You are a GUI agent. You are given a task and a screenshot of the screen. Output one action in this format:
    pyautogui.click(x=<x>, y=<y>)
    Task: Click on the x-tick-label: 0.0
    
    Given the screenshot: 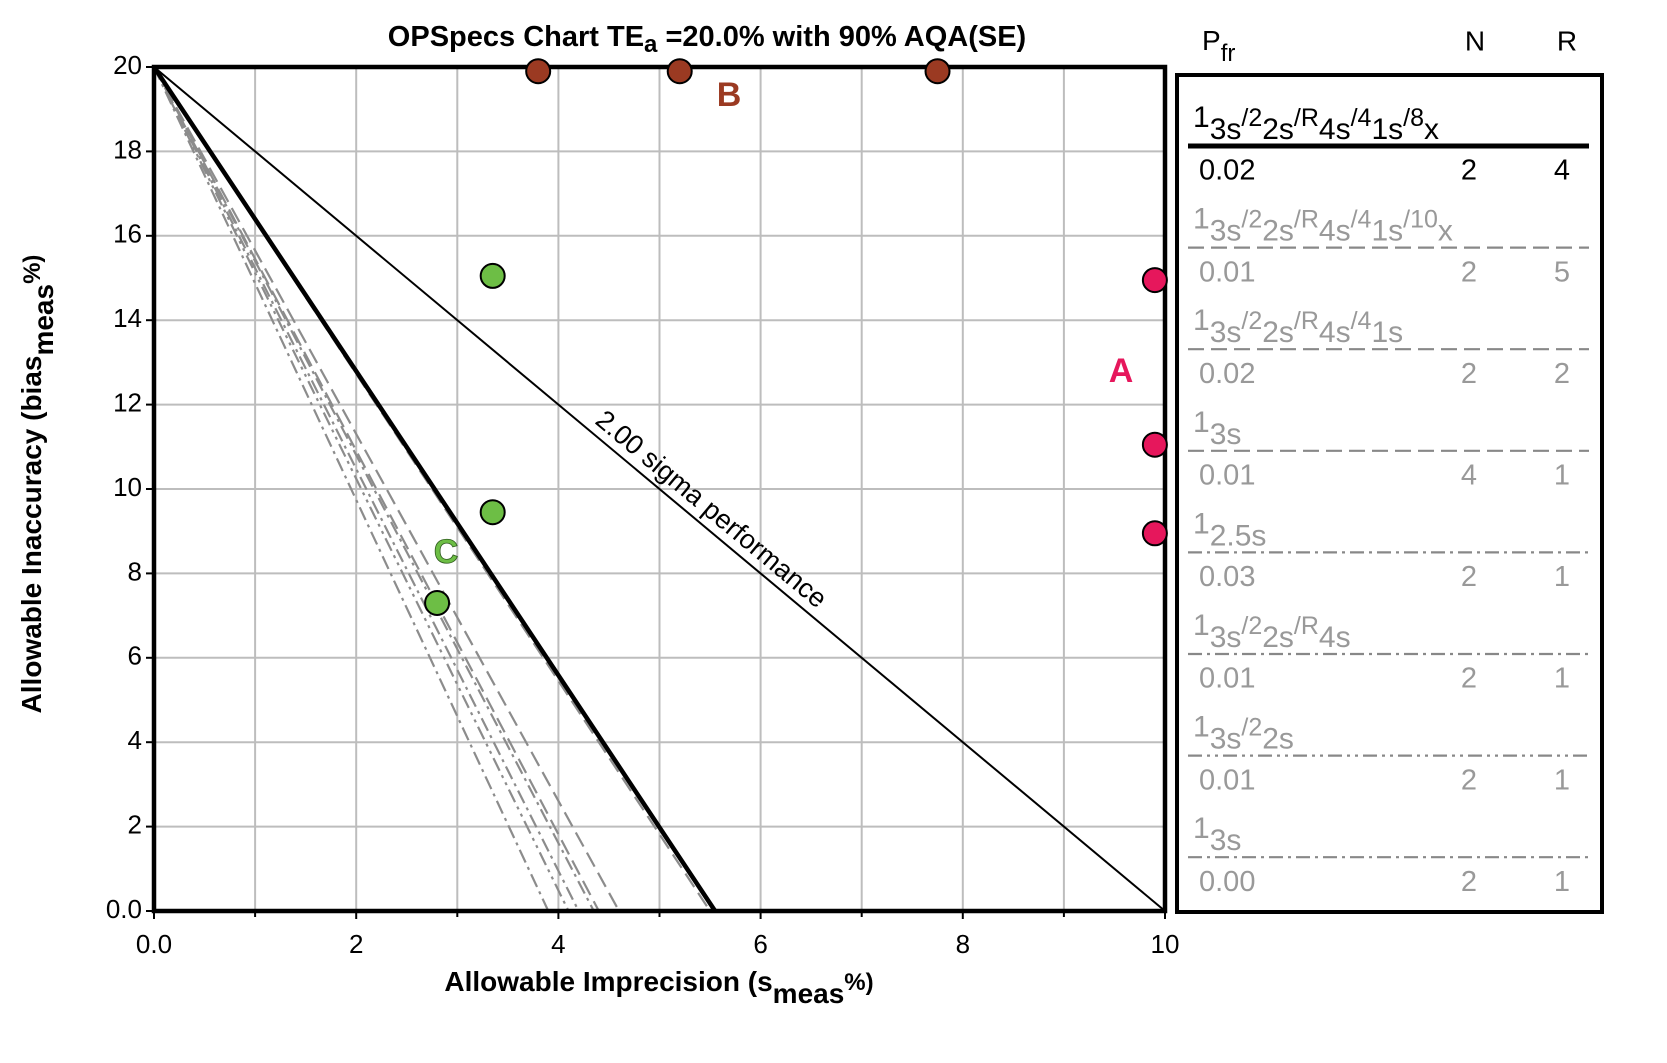 What is the action you would take?
    pyautogui.click(x=154, y=944)
    